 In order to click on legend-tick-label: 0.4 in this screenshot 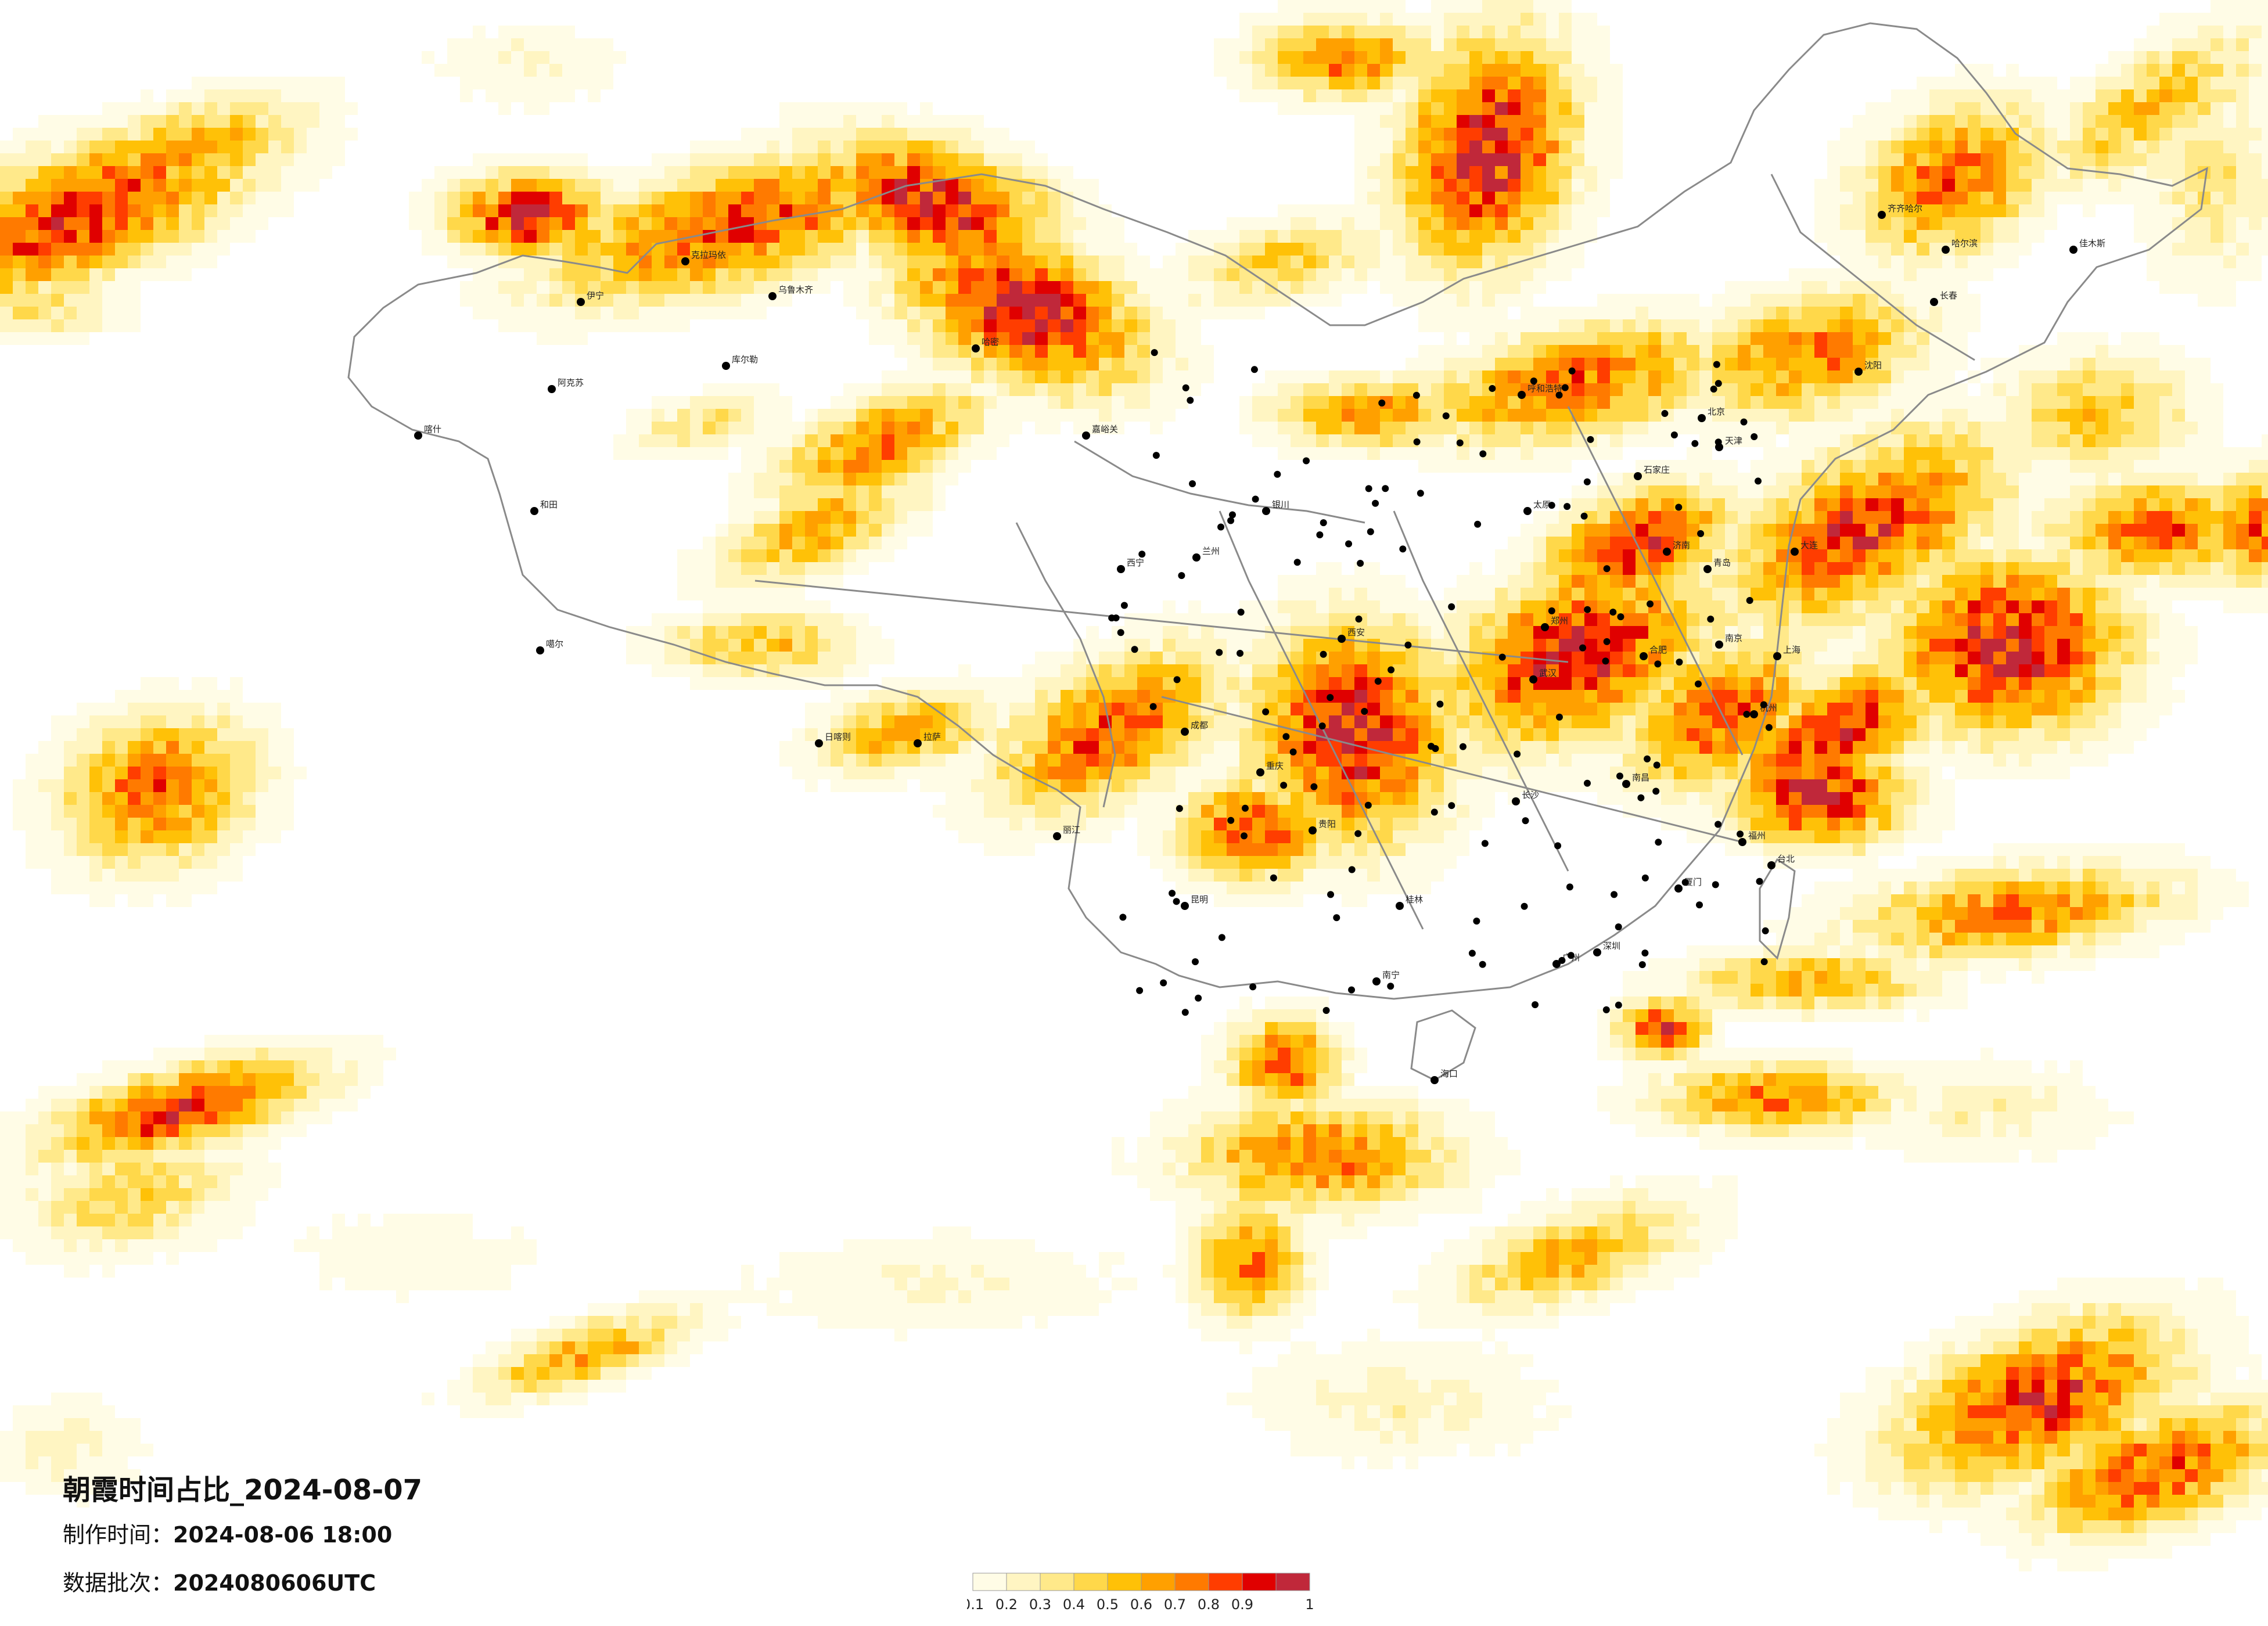, I will do `click(1074, 1604)`.